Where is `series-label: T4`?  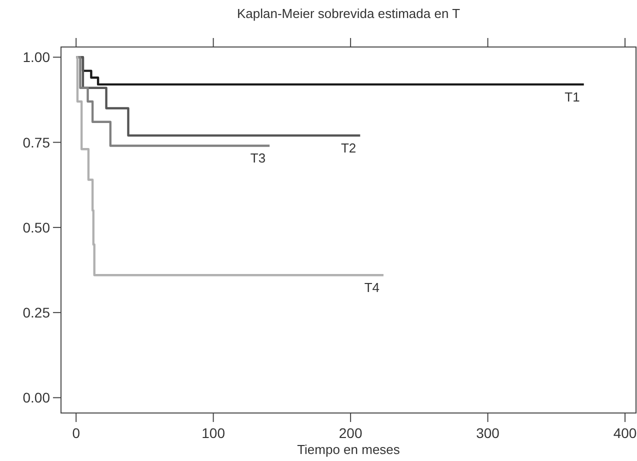
series-label: T4 is located at coordinates (372, 288).